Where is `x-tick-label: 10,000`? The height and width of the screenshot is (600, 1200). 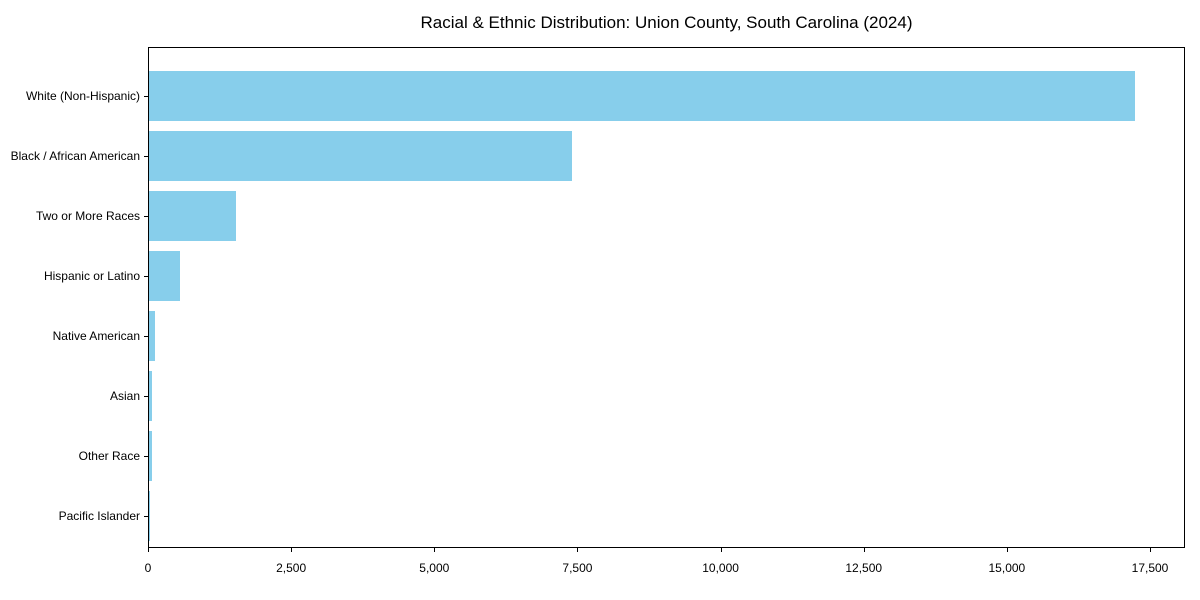
x-tick-label: 10,000 is located at coordinates (720, 568).